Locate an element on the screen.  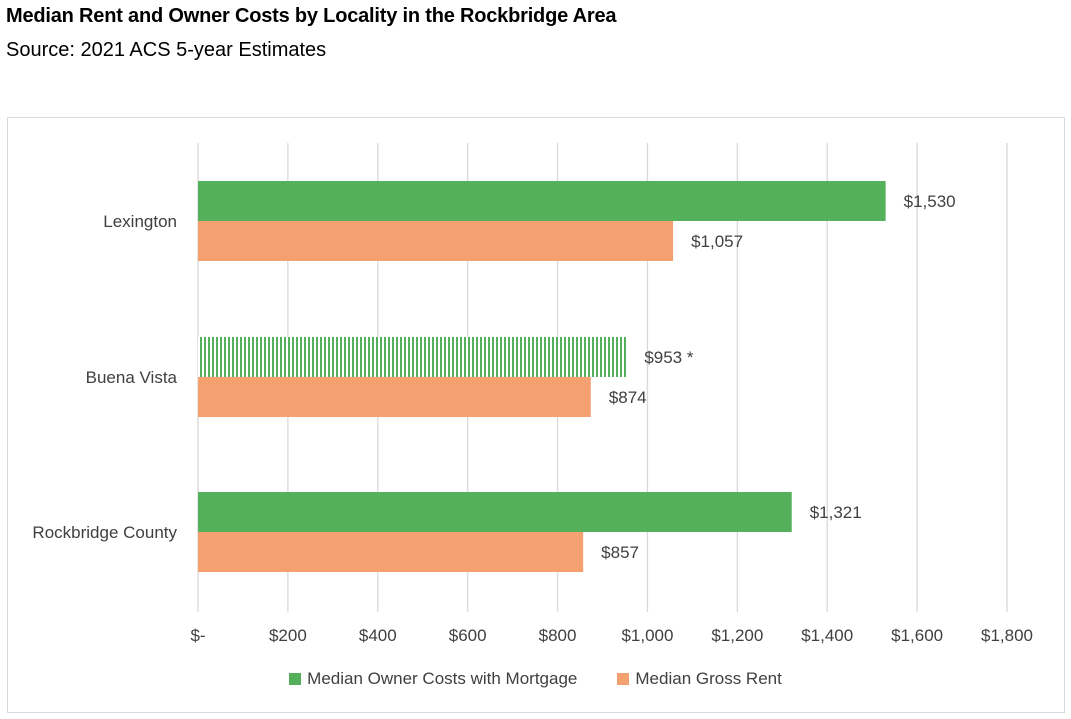
x-tick-label: $200 is located at coordinates (288, 635).